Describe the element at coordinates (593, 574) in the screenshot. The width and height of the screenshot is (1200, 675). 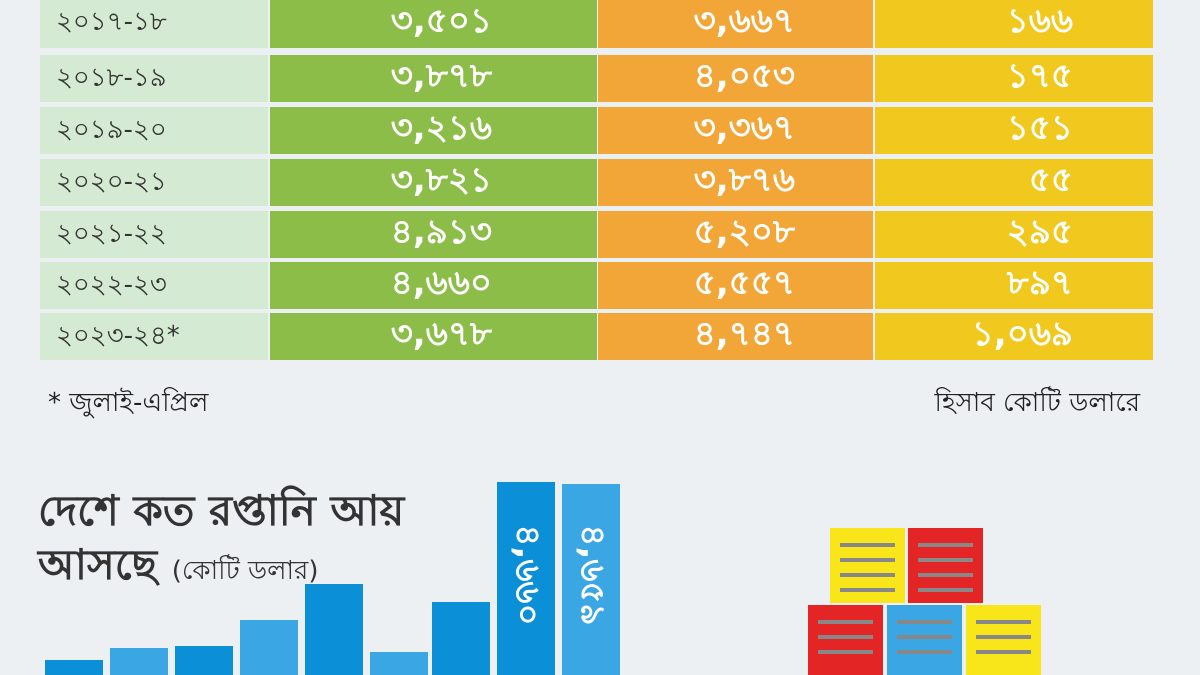
I see `bar-label: ৪,৬৫৯` at that location.